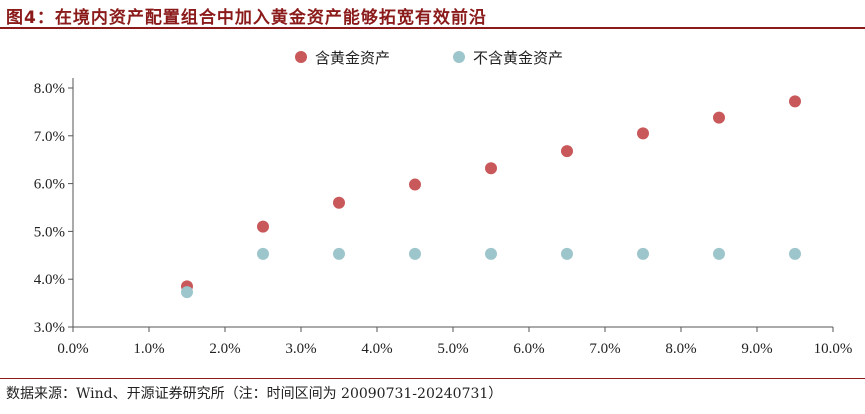 The width and height of the screenshot is (865, 414). I want to click on x-tick-label: 5.0%, so click(452, 349).